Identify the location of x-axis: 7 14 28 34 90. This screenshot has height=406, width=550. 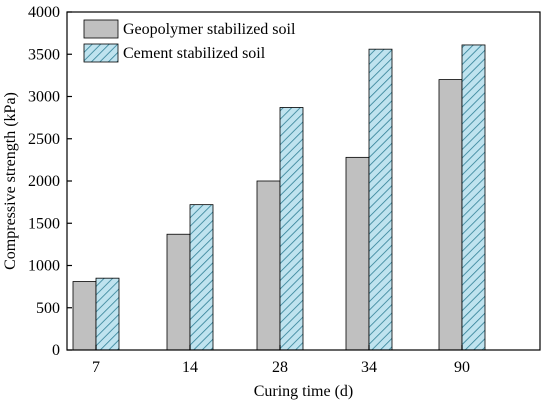
(281, 360).